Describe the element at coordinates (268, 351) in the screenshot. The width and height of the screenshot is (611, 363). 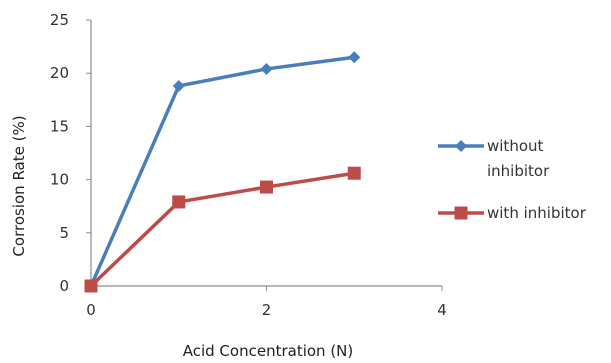
I see `x-axis-title: Acid Concentration (N)` at that location.